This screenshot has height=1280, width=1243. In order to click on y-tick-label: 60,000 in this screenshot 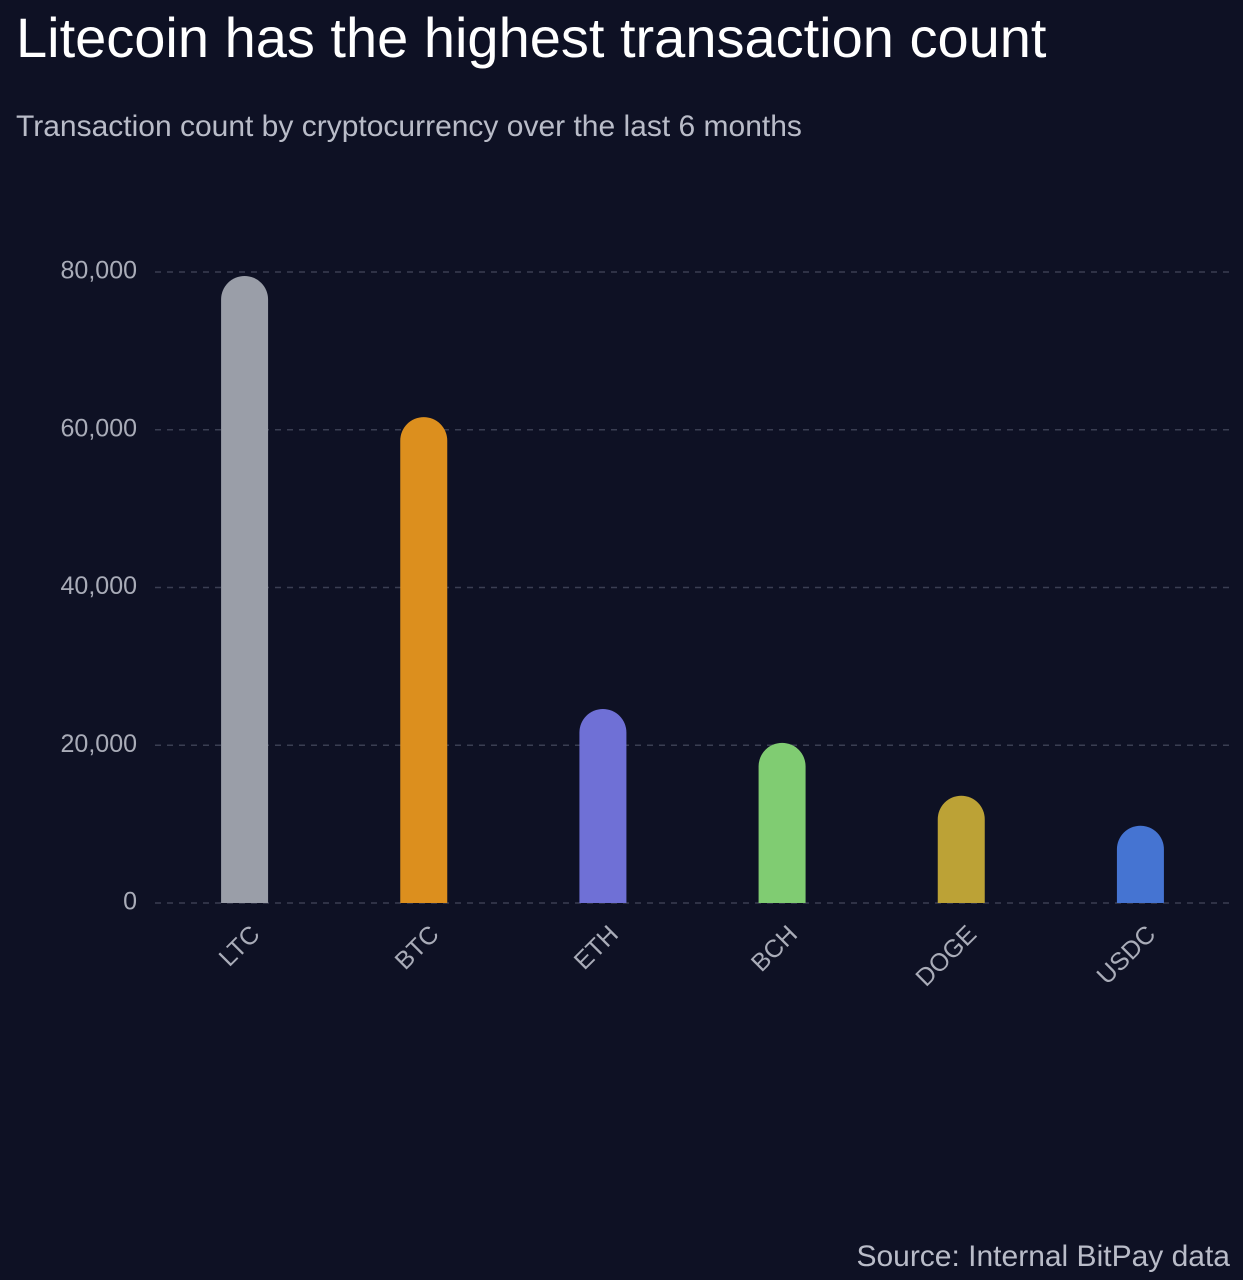, I will do `click(99, 428)`.